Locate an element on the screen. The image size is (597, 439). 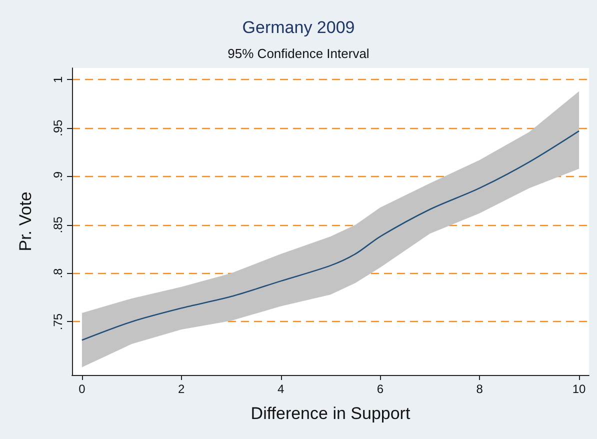
y-tick-label: 1 is located at coordinates (58, 79).